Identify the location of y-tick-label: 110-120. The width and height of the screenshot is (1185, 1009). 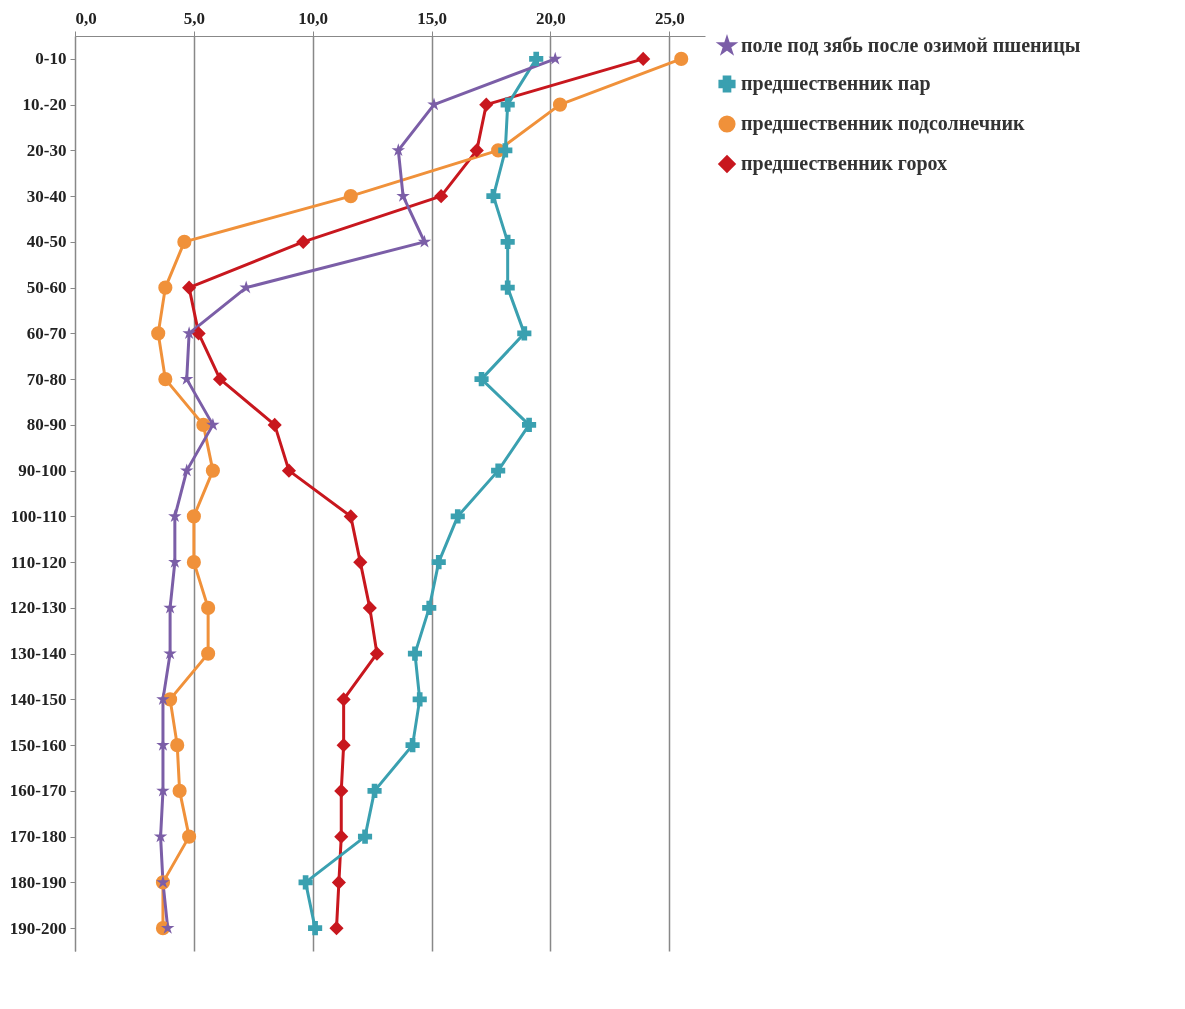
(38, 562).